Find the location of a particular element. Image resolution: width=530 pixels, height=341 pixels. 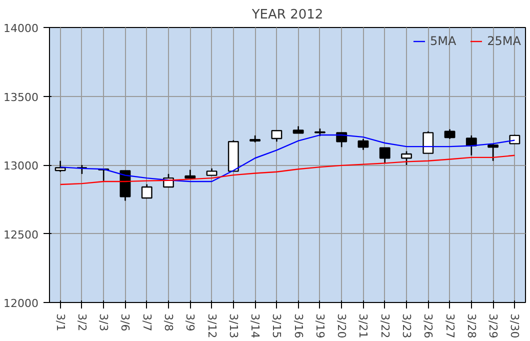

x-tick-label: 3/27 is located at coordinates (449, 326).